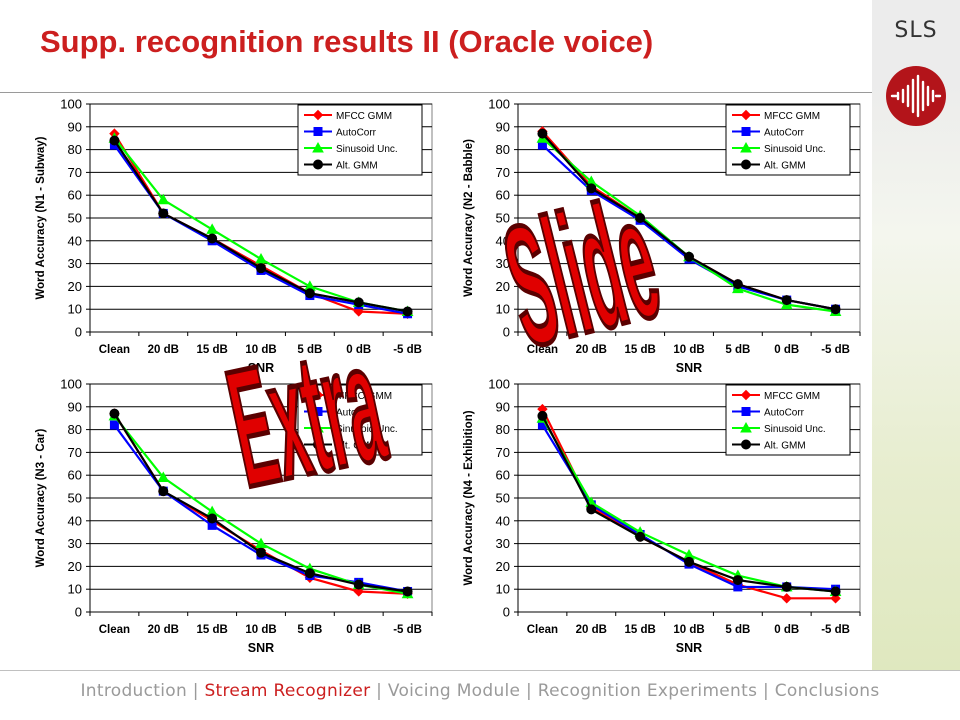  I want to click on y-tick-label: 60, so click(503, 195).